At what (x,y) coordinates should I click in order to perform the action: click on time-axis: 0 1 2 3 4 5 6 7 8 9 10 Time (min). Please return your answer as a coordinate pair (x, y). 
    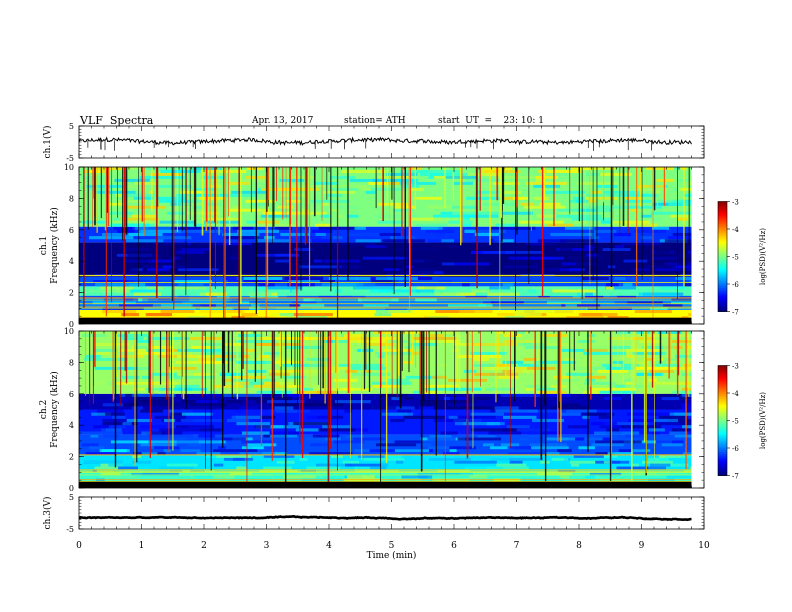
    Looking at the image, I should click on (393, 551).